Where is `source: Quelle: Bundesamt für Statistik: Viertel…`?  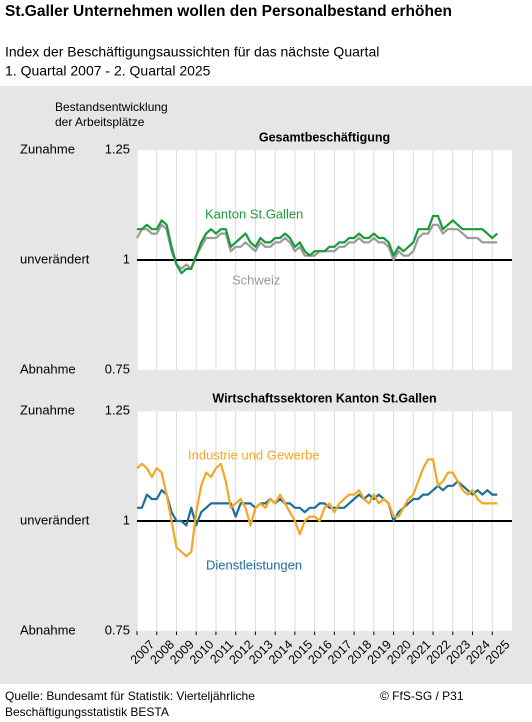
source: Quelle: Bundesamt für Statistik: Viertel… is located at coordinates (130, 696).